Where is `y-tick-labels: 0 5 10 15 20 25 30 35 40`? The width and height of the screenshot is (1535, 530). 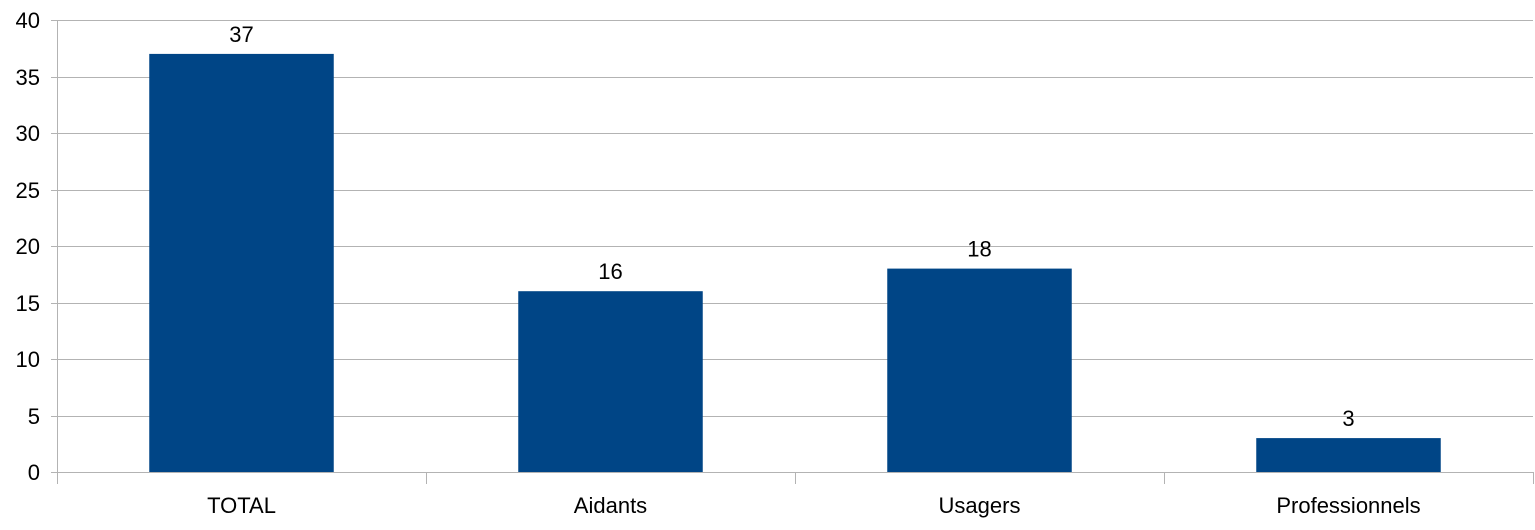
y-tick-labels: 0 5 10 15 20 25 30 35 40 is located at coordinates (28, 246).